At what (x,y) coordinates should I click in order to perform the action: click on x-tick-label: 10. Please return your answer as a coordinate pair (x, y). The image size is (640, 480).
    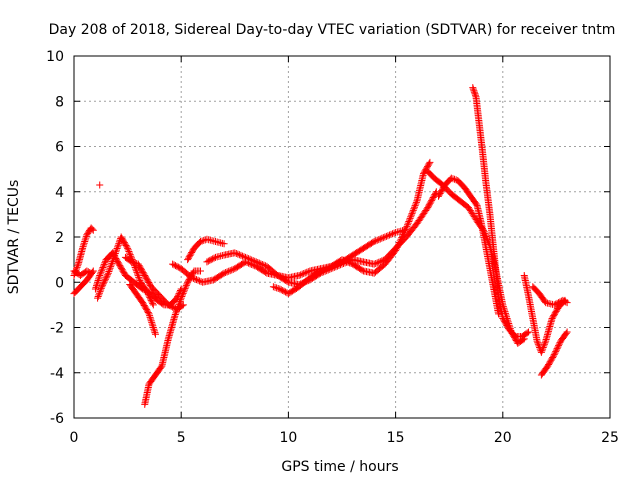
    Looking at the image, I should click on (288, 438).